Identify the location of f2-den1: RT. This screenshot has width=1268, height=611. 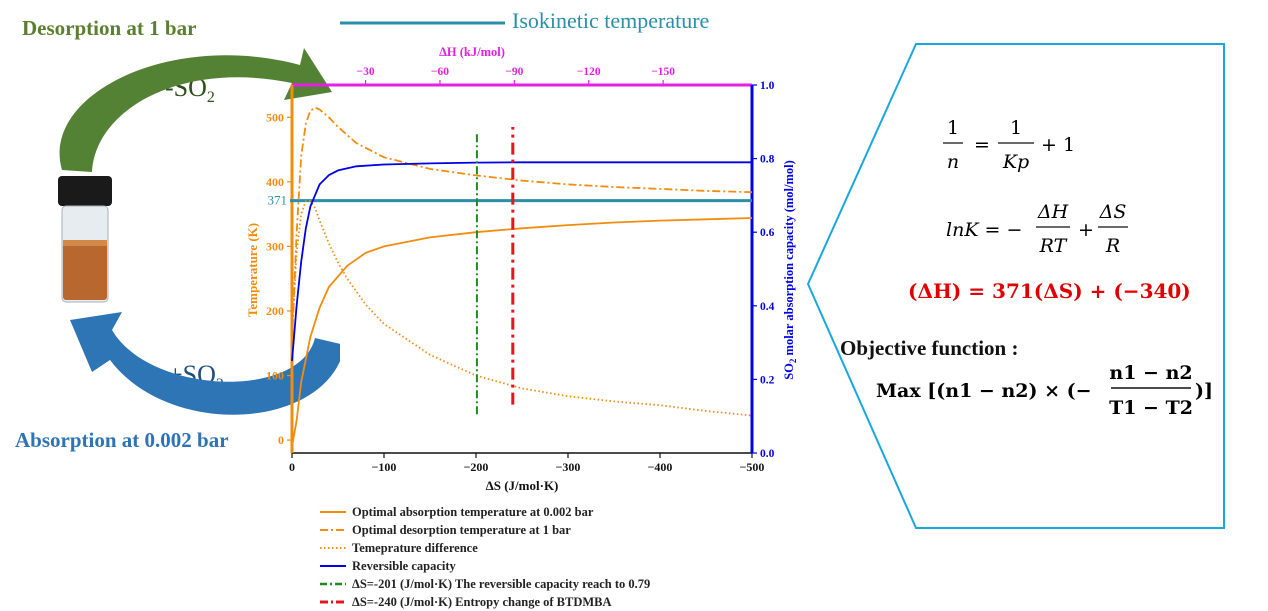
(1053, 246).